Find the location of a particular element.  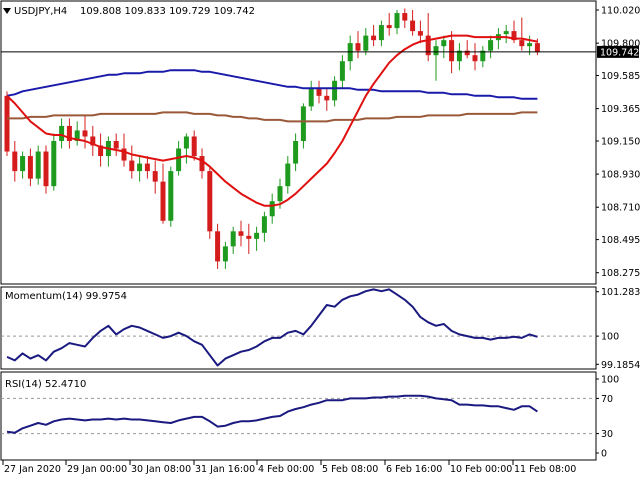

time-tick-label: 6 Feb 16:00 is located at coordinates (414, 469).